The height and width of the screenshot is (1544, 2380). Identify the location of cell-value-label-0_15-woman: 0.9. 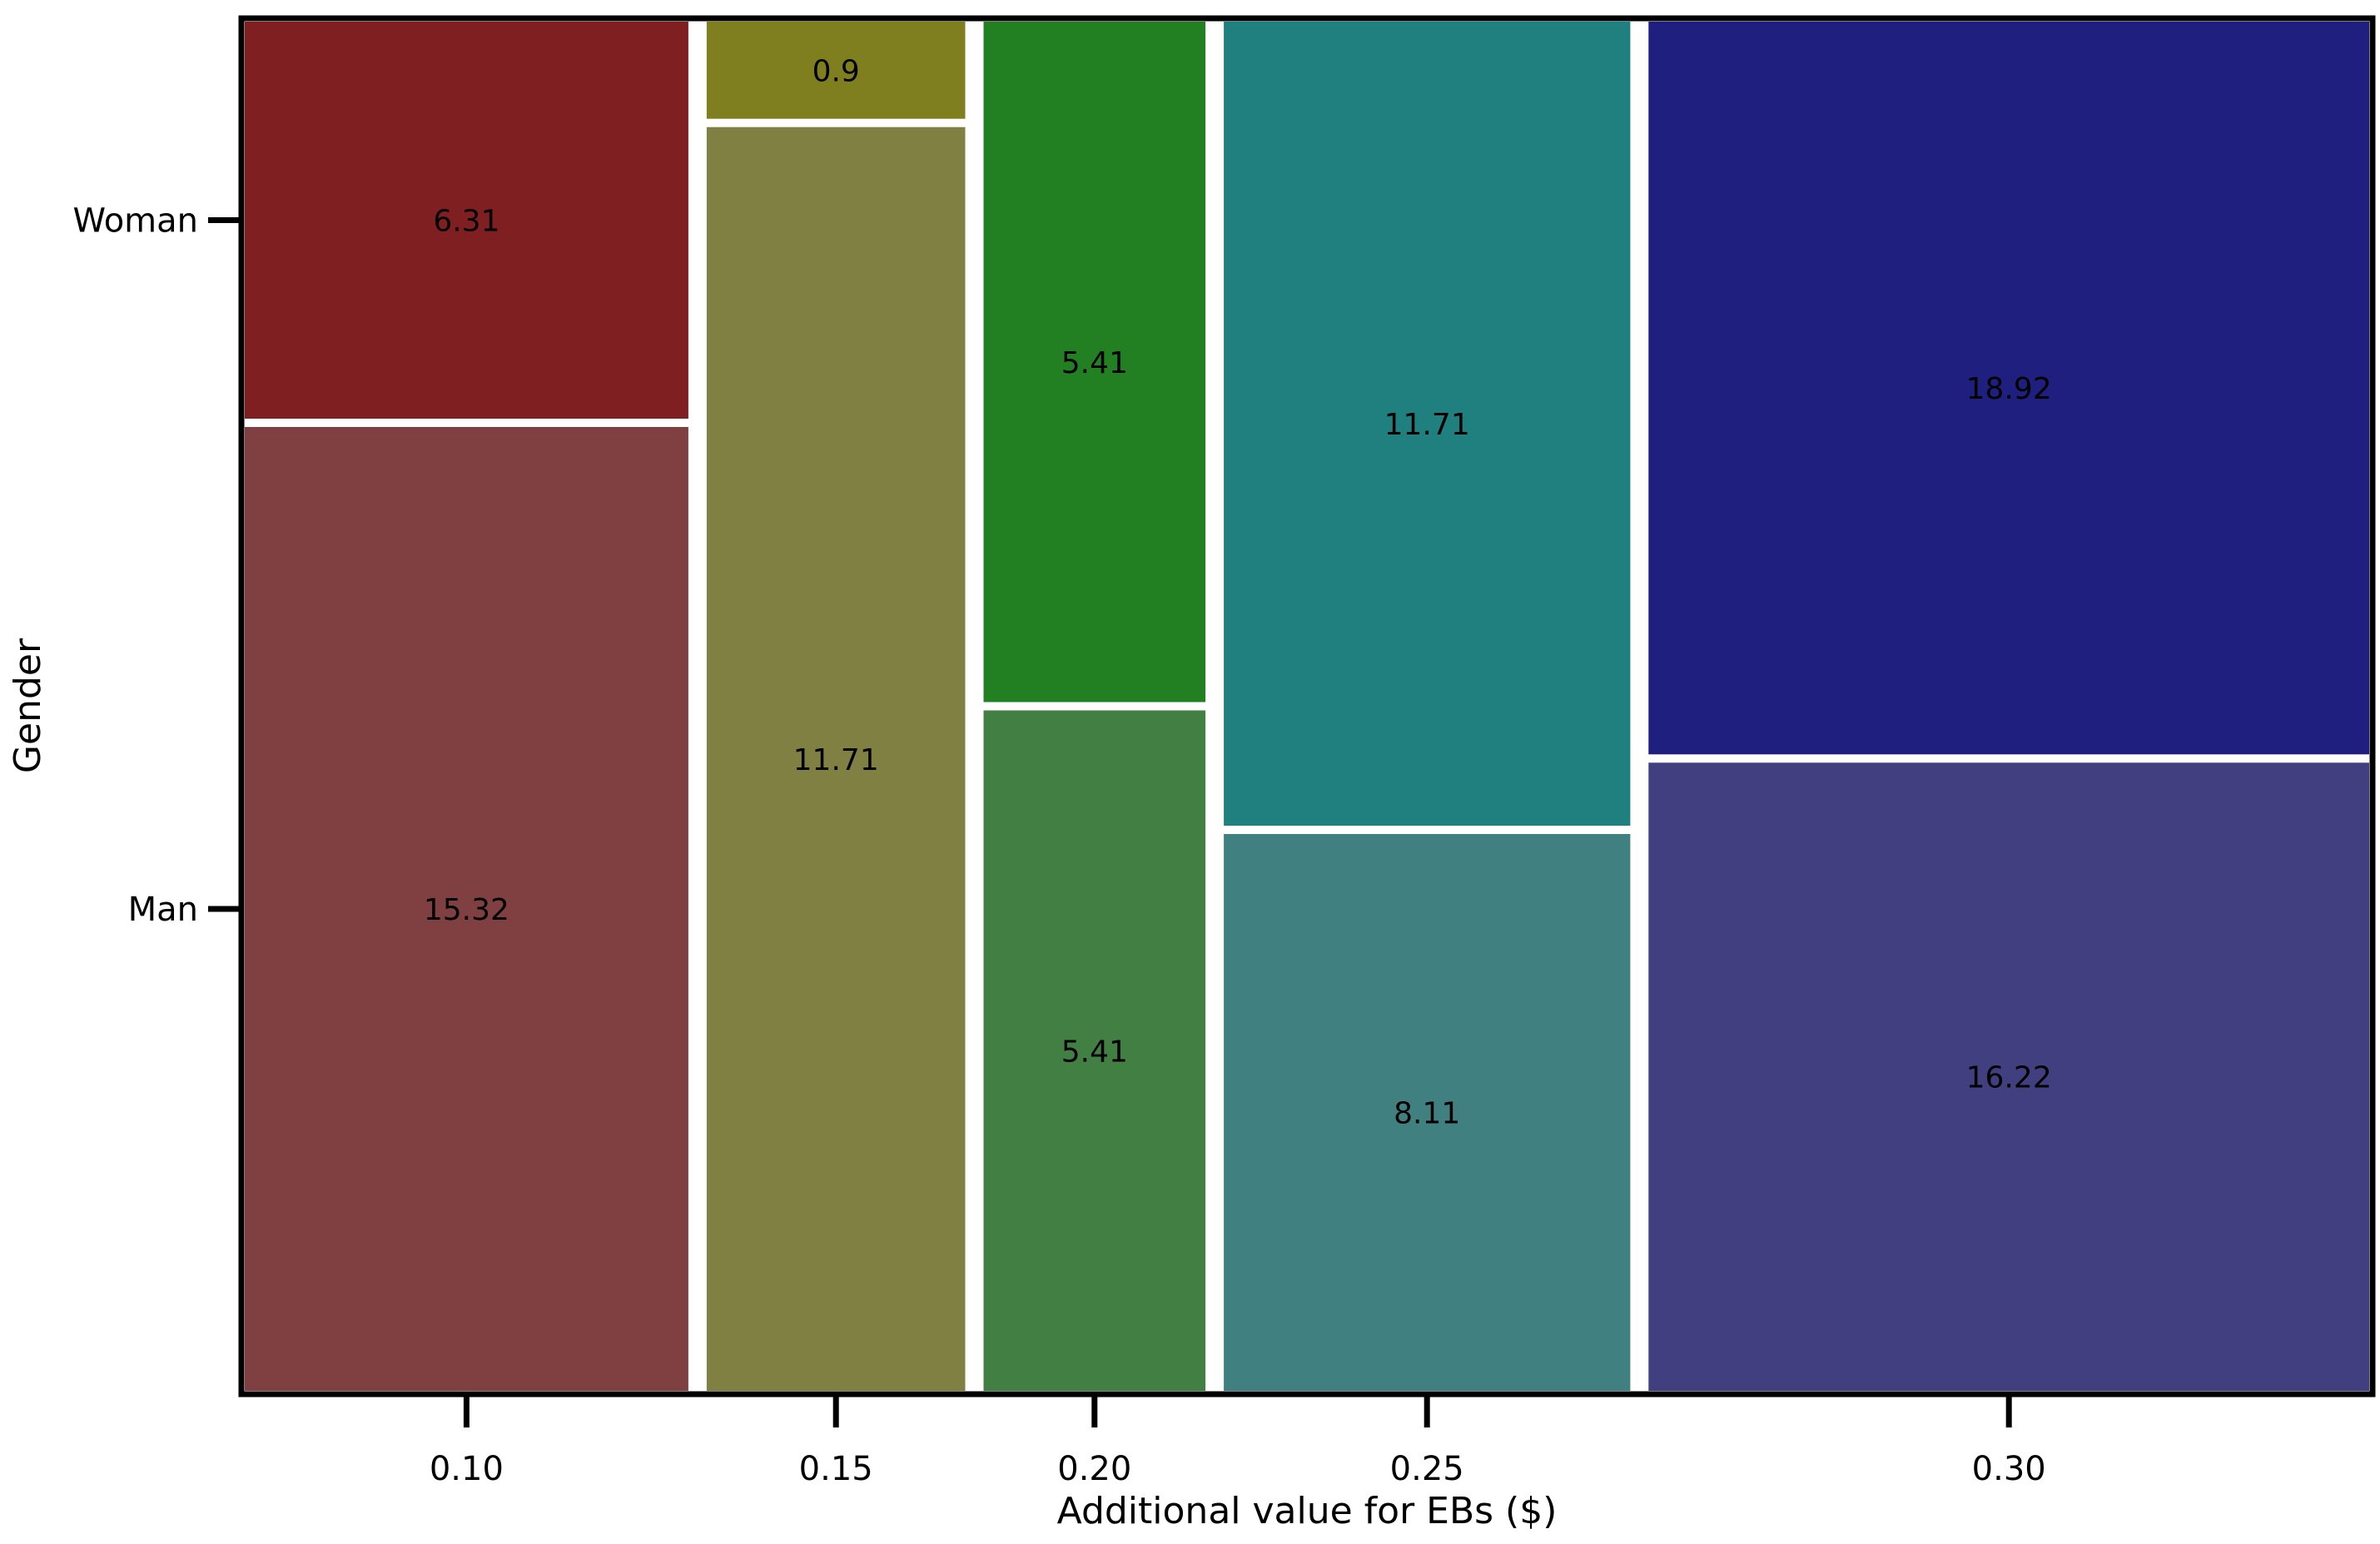
(836, 71).